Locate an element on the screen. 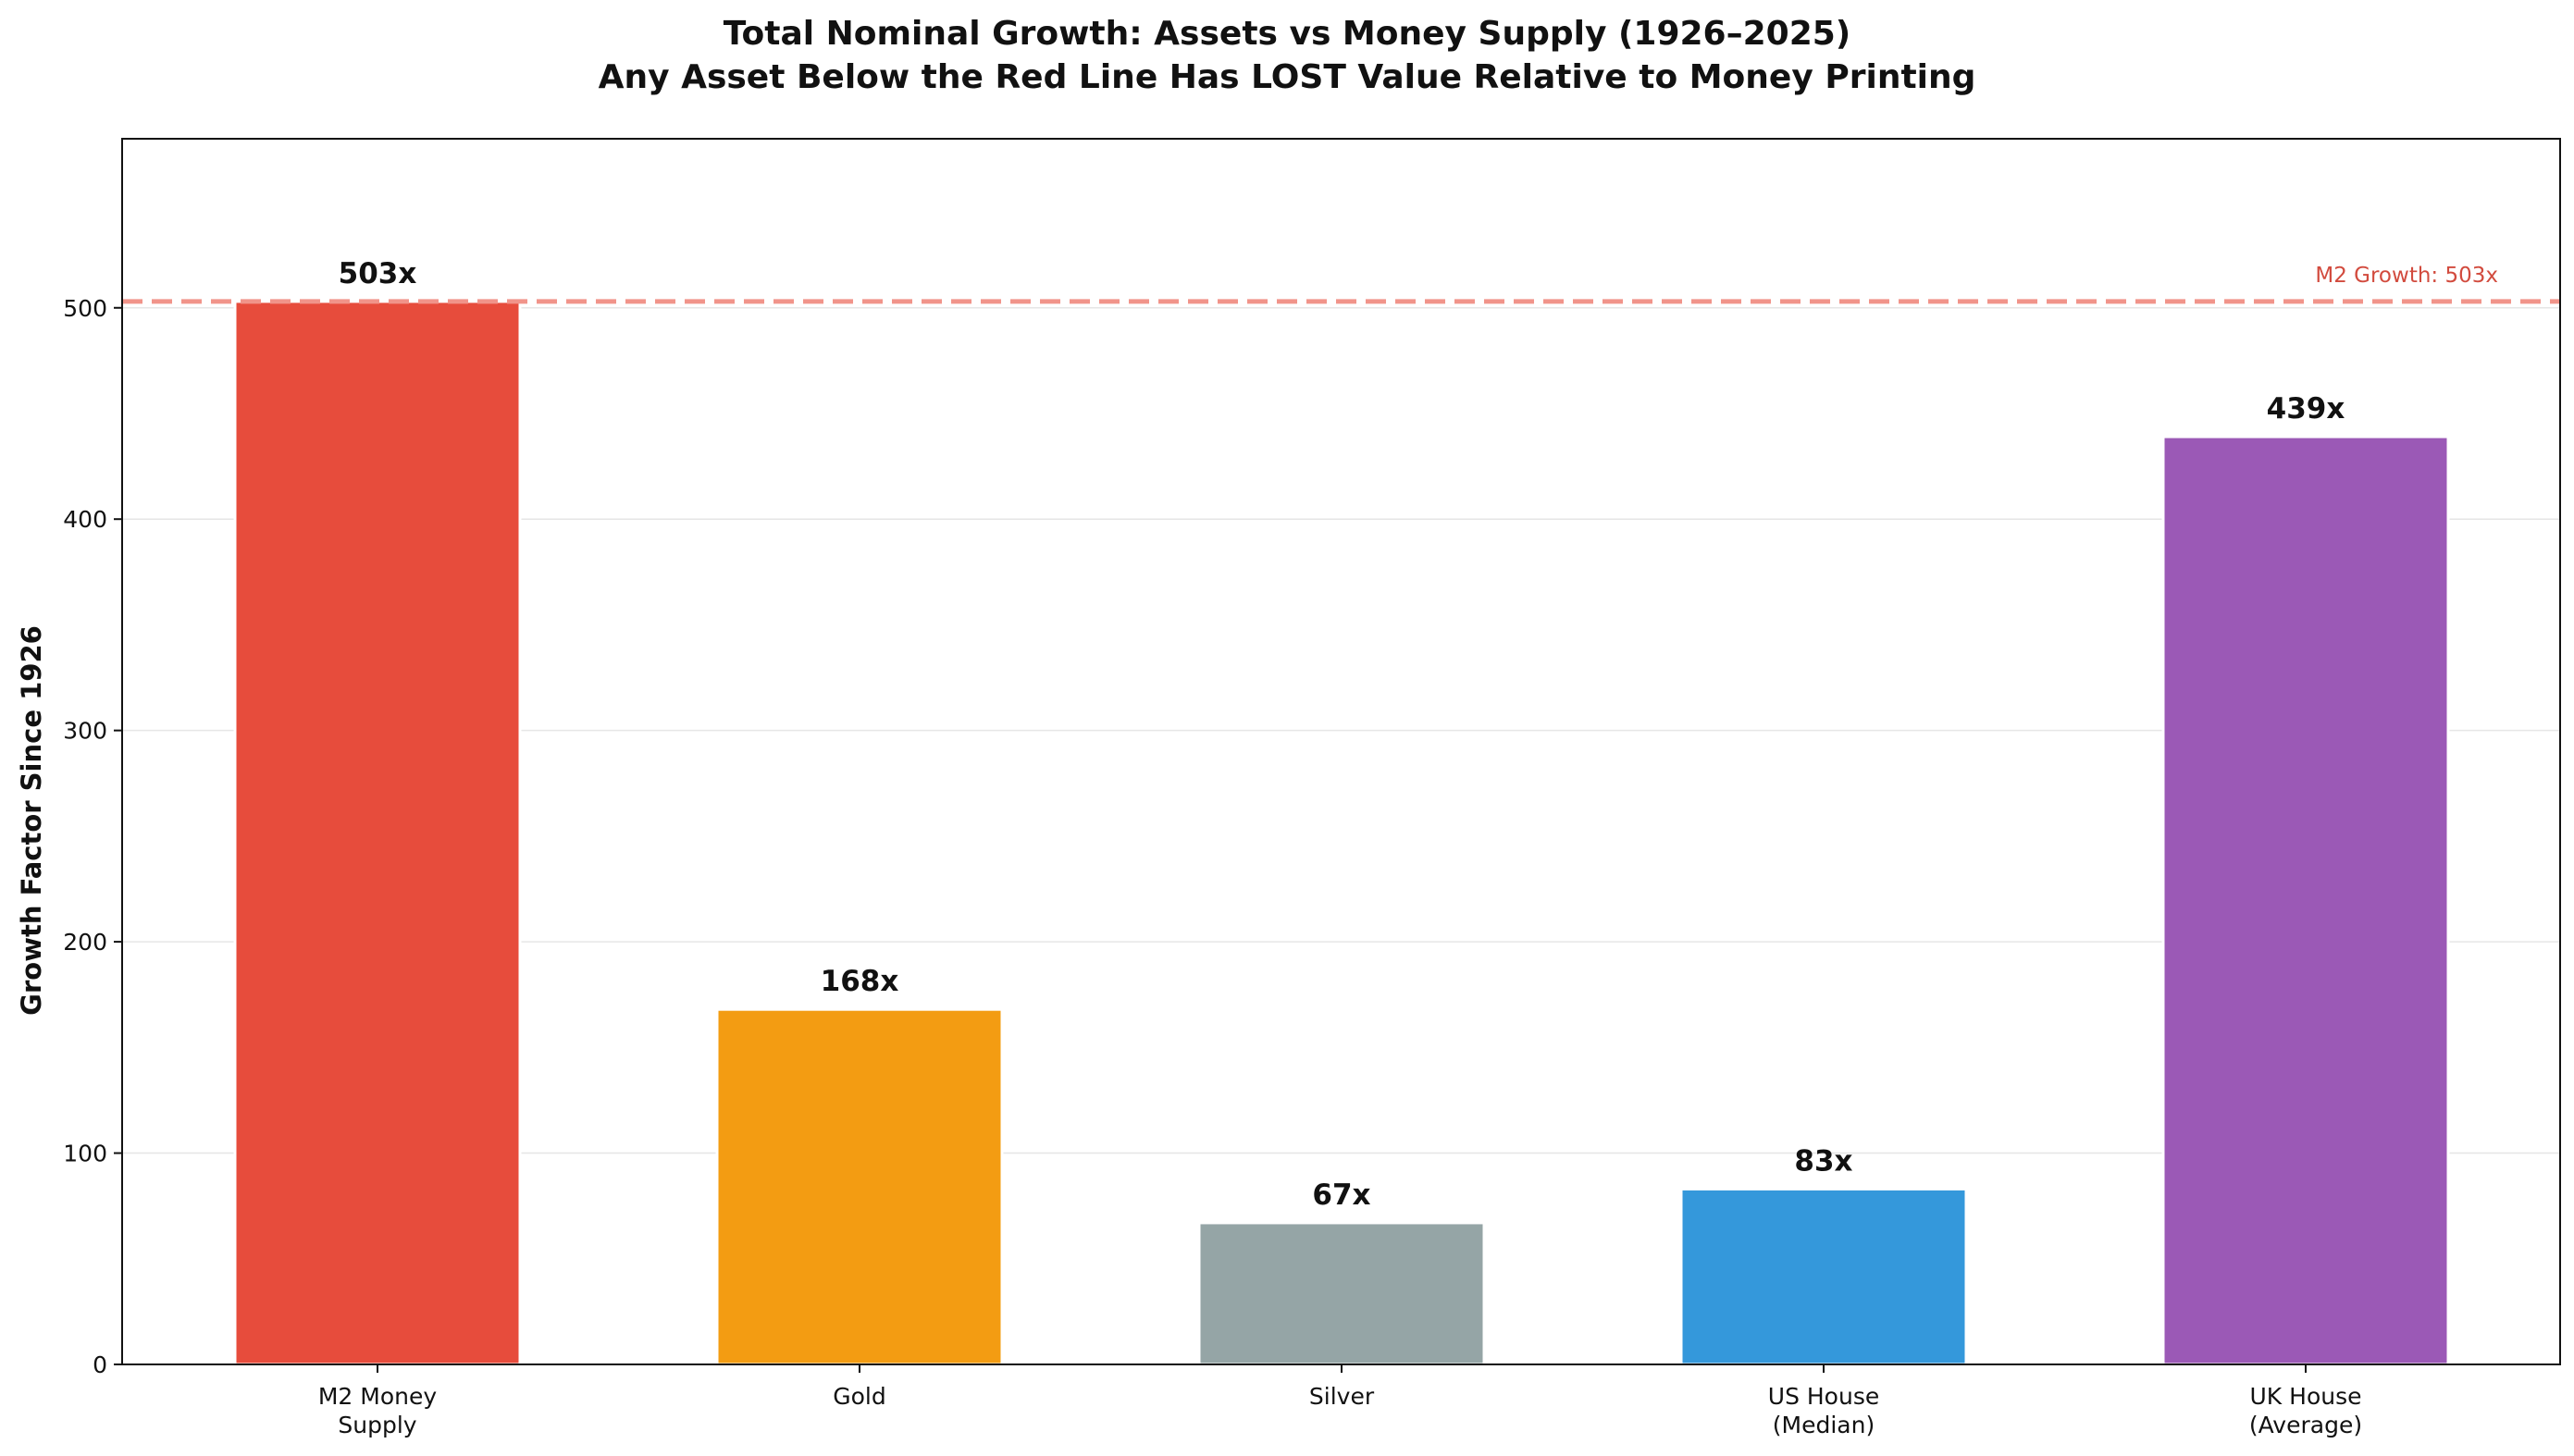  data-label-3: 83x is located at coordinates (1823, 1161).